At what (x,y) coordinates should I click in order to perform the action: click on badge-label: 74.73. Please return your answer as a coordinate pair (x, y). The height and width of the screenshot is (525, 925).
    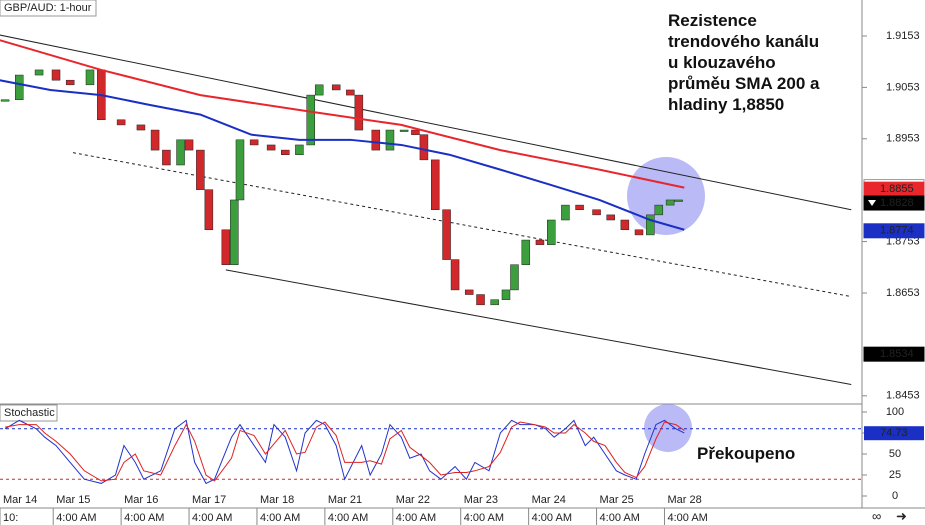
    Looking at the image, I should click on (894, 433).